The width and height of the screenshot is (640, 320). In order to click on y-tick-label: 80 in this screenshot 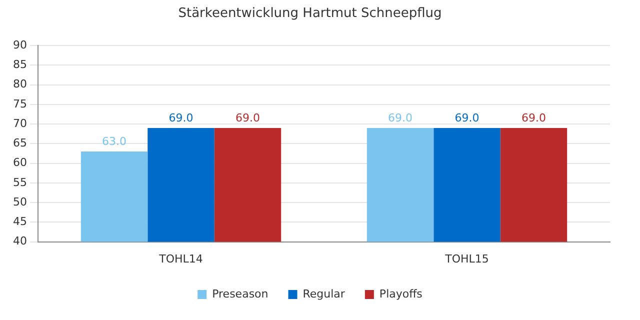, I will do `click(19, 84)`.